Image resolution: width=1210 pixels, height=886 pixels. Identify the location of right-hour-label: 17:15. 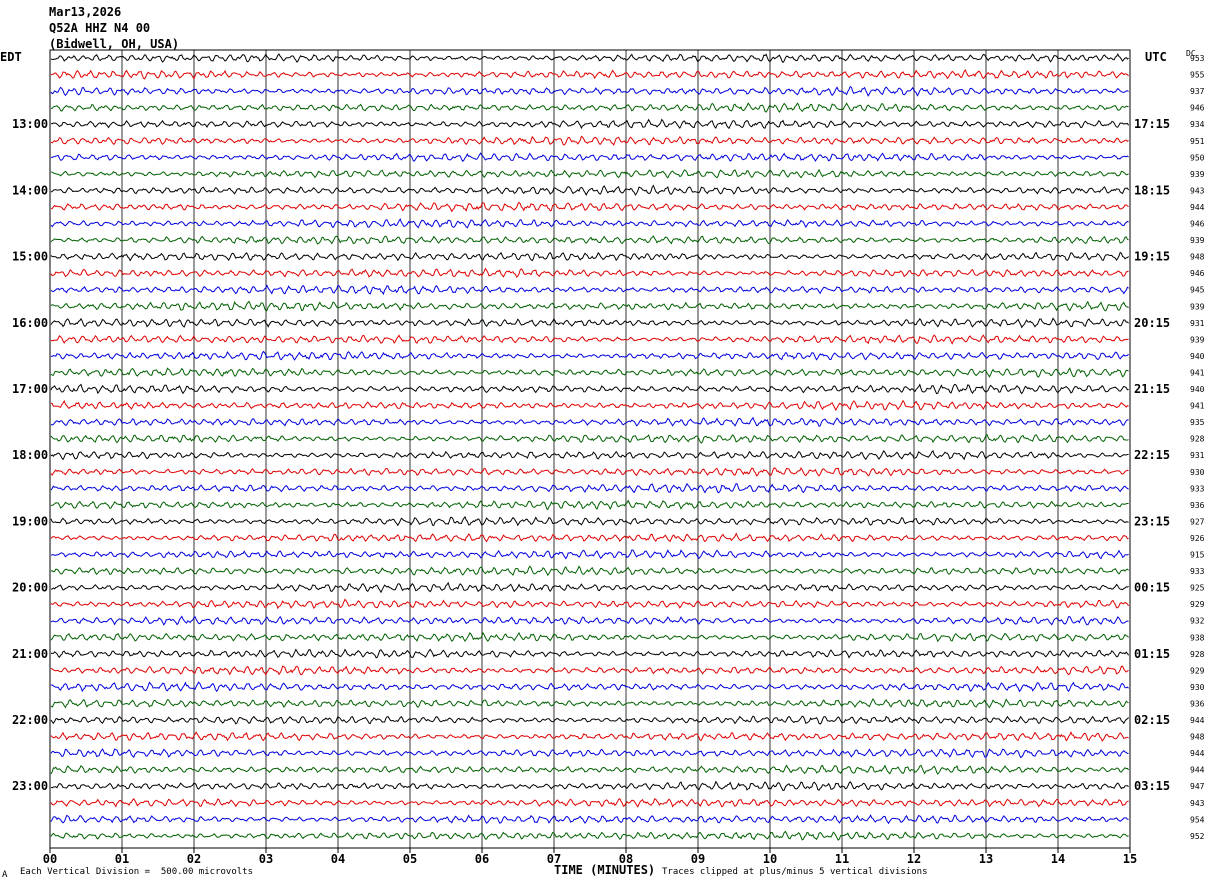
(1152, 124).